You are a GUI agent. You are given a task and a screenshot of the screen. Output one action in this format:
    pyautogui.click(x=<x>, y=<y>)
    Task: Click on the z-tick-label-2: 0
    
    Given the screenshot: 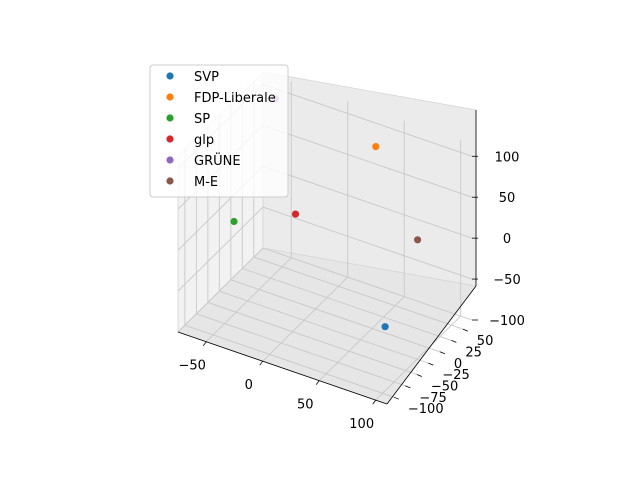 What is the action you would take?
    pyautogui.click(x=507, y=239)
    